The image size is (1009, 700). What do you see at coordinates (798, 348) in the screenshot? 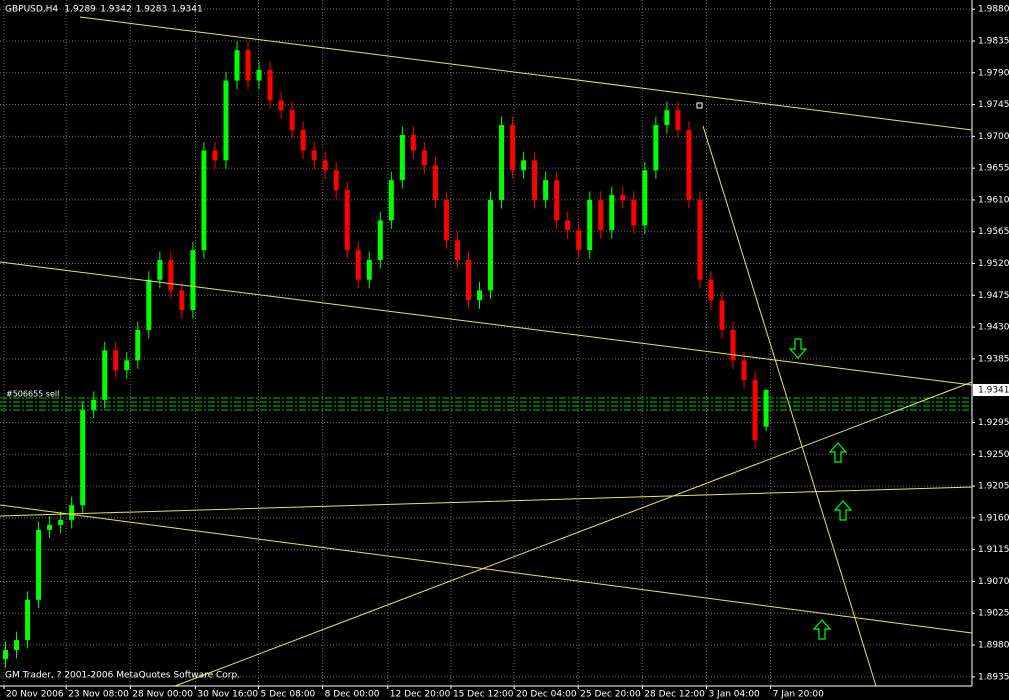
I see `sell-arrow` at bounding box center [798, 348].